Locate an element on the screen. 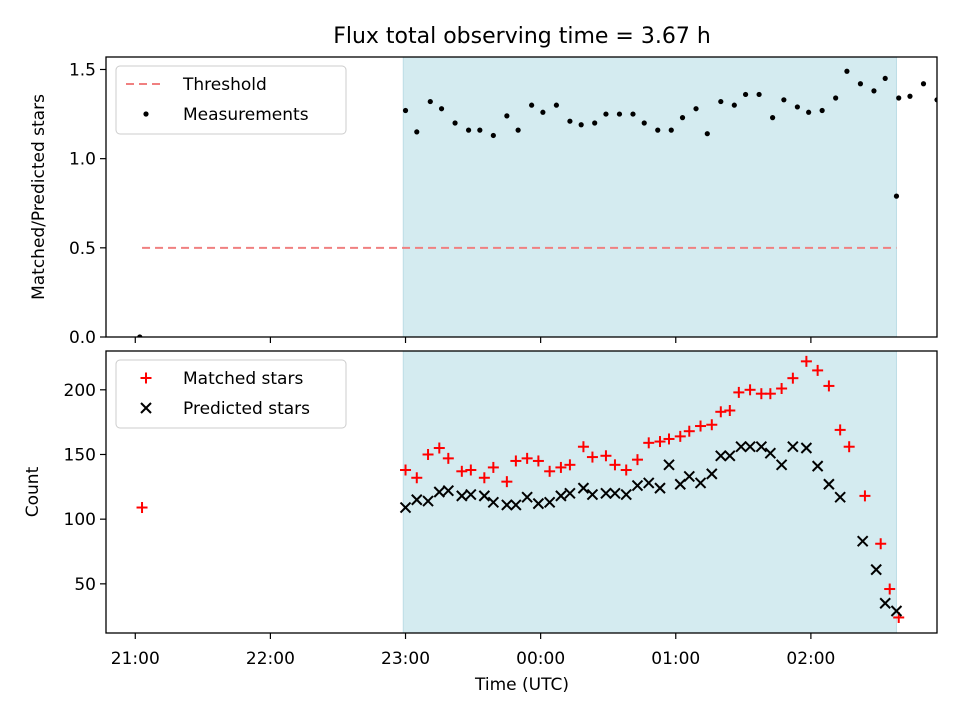 This screenshot has width=960, height=720. top-legend-label-0: Threshold is located at coordinates (224, 85).